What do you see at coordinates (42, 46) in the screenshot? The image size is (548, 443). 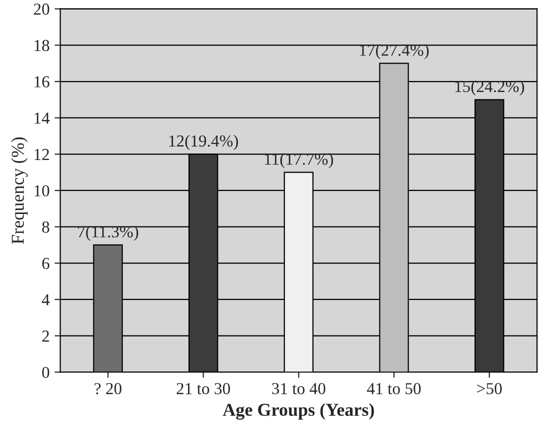 I see `y-tick-label: 18` at bounding box center [42, 46].